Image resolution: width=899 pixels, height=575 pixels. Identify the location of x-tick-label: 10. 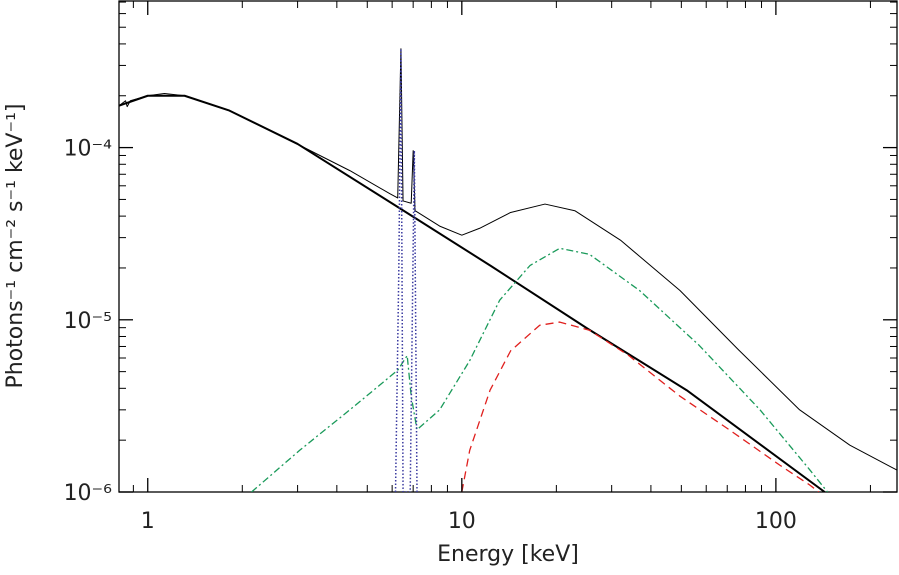
(462, 521).